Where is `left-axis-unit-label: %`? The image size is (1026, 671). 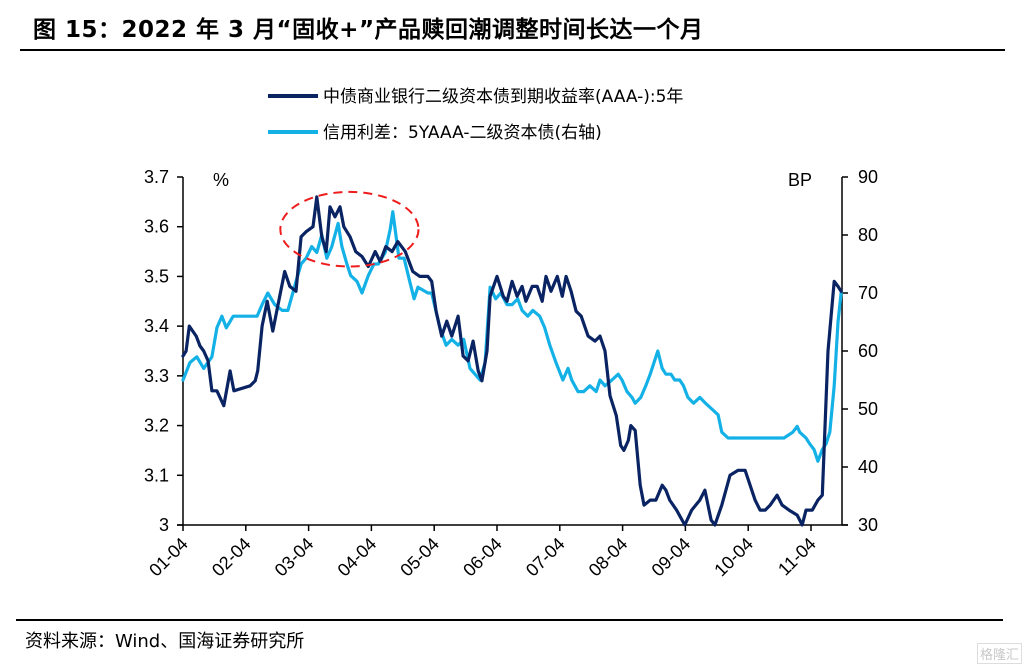 left-axis-unit-label: % is located at coordinates (221, 180).